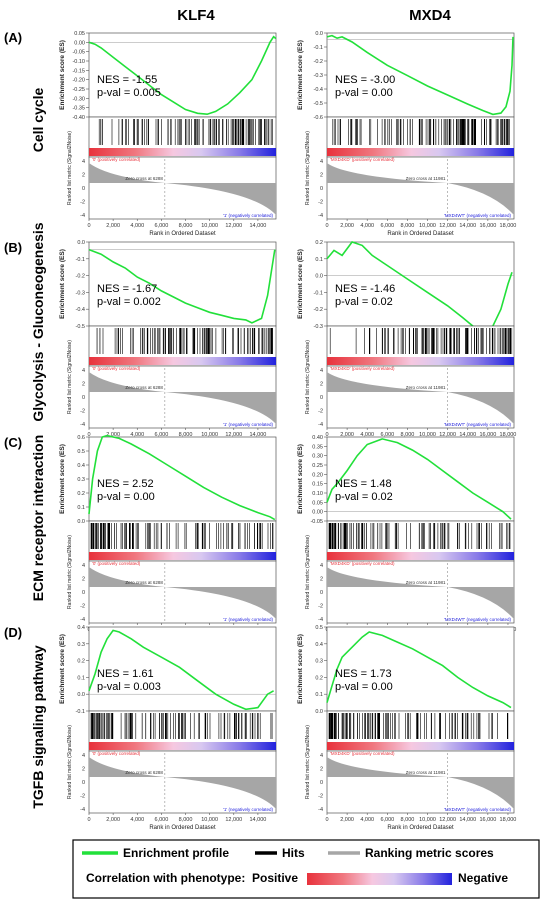 Image resolution: width=550 pixels, height=902 pixels. Describe the element at coordinates (430, 15) in the screenshot. I see `column-header-mxd4: MXD4` at that location.